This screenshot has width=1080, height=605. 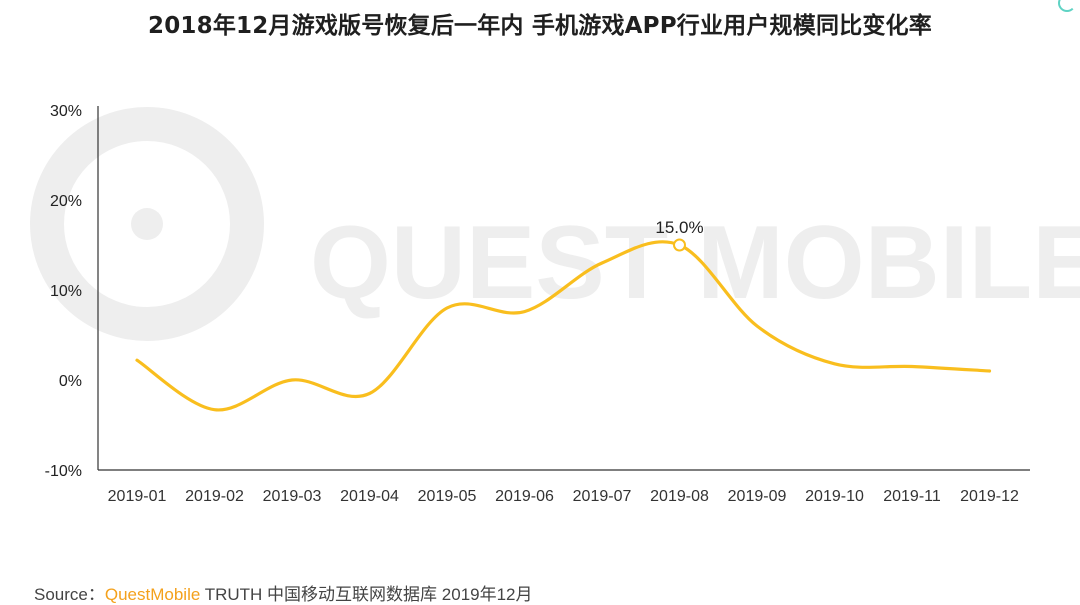 I want to click on x-tick-label: 2019-02, so click(x=214, y=496).